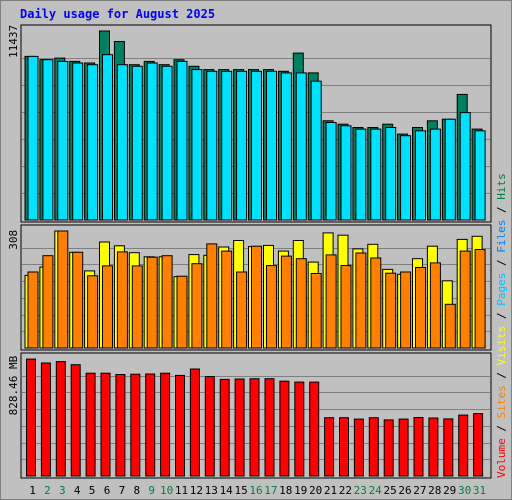 The width and height of the screenshot is (512, 500). What do you see at coordinates (270, 490) in the screenshot?
I see `tick-label-day-17: 17` at bounding box center [270, 490].